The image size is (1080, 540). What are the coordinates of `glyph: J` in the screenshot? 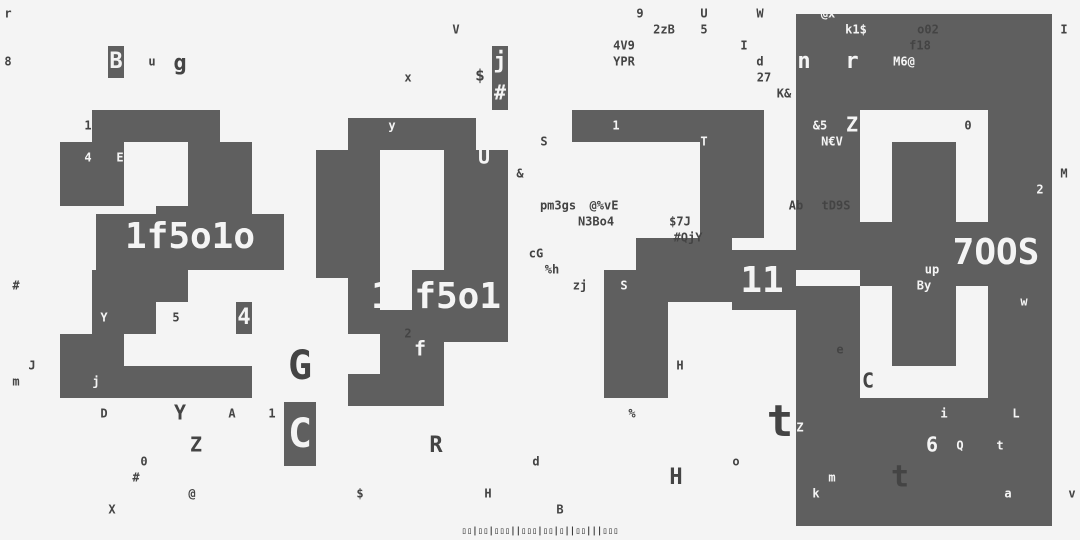 It's located at (31, 366).